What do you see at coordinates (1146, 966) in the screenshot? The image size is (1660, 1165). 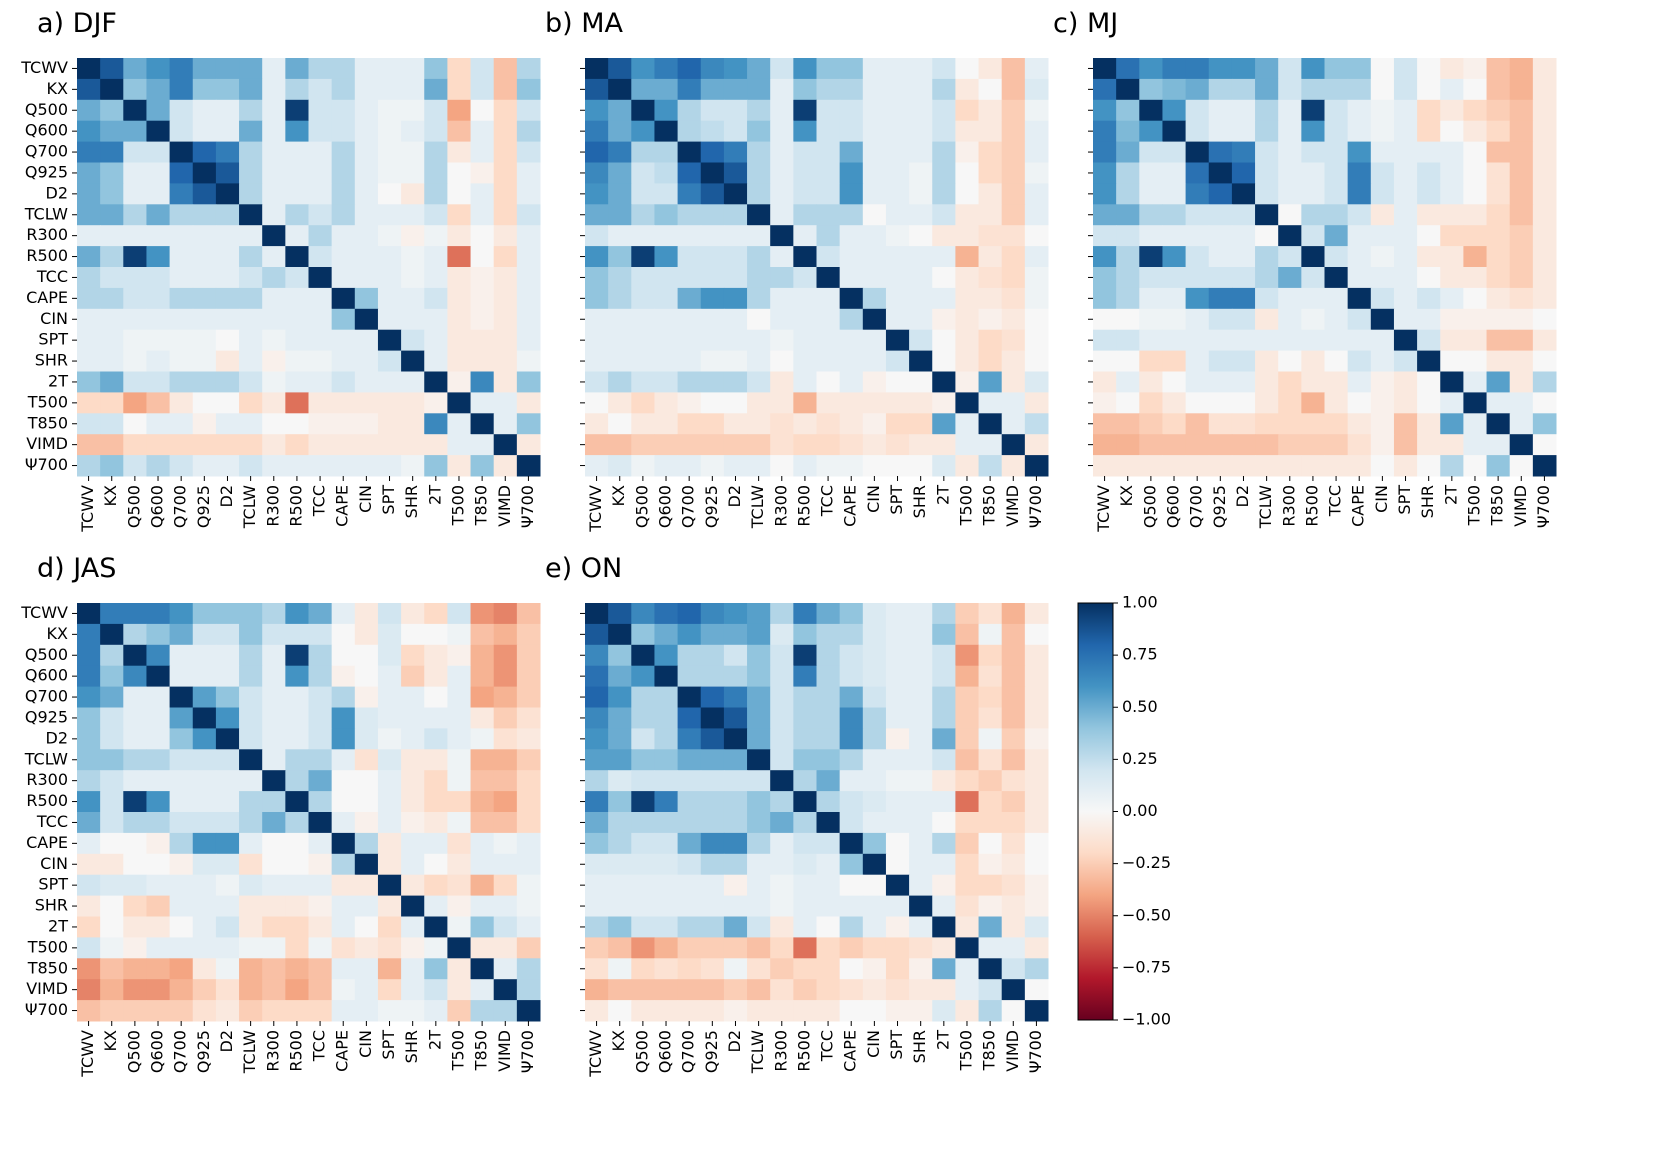 I see `colorbar-tick-label: −0.75` at bounding box center [1146, 966].